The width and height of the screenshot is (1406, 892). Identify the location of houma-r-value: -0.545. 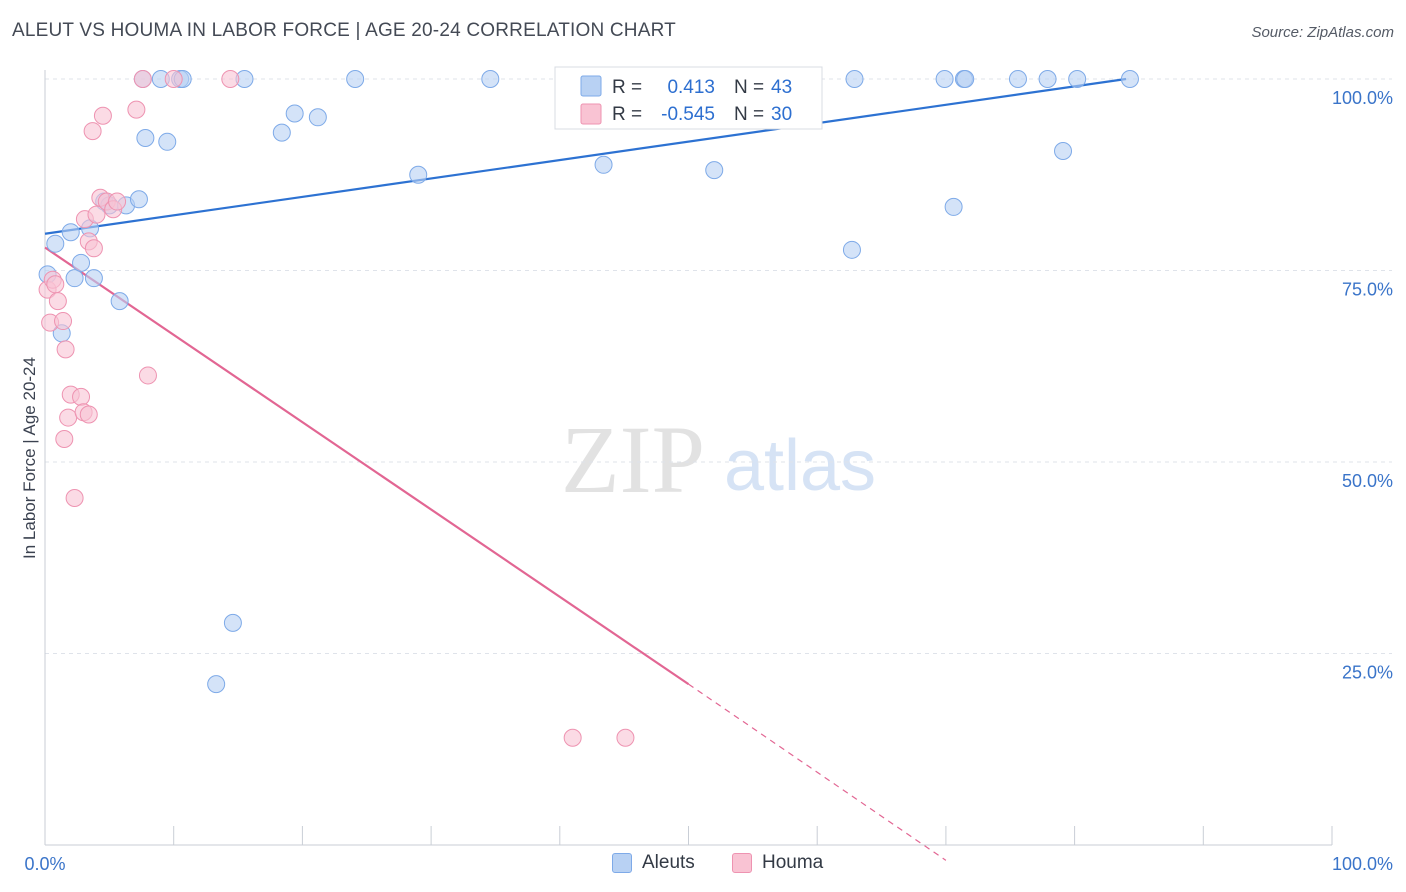
(688, 114).